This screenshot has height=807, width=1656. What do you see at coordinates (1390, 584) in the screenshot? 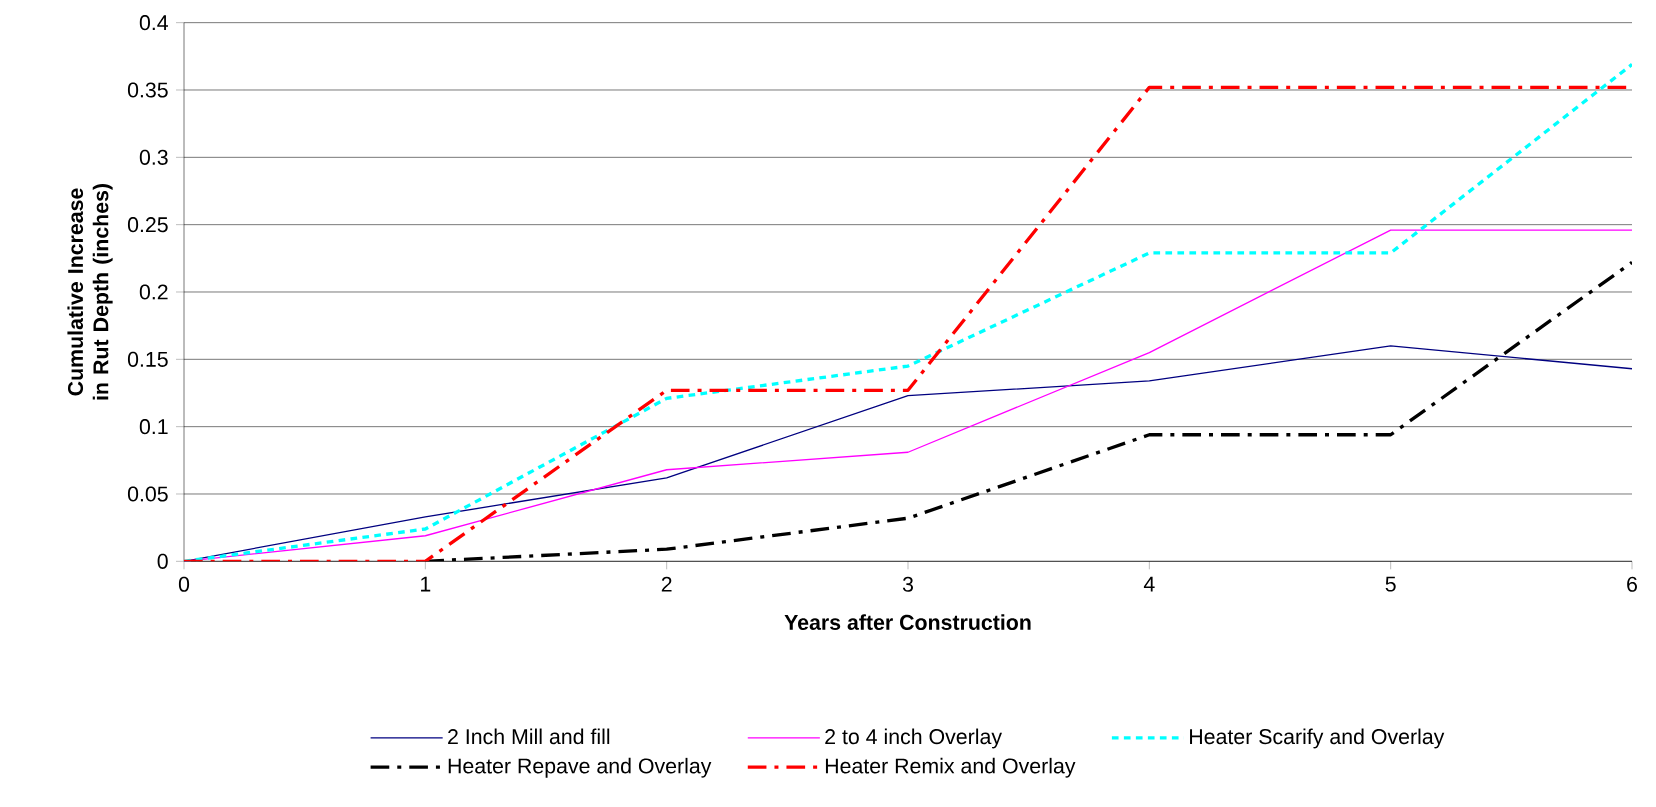
I see `x-tick-label: 5` at bounding box center [1390, 584].